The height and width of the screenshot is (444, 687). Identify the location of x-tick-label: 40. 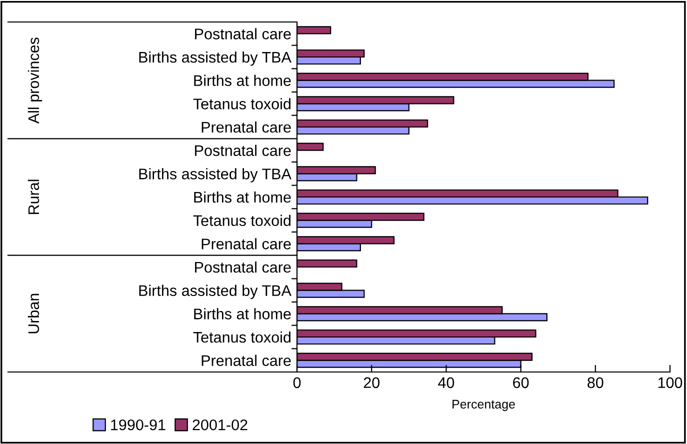
(446, 382).